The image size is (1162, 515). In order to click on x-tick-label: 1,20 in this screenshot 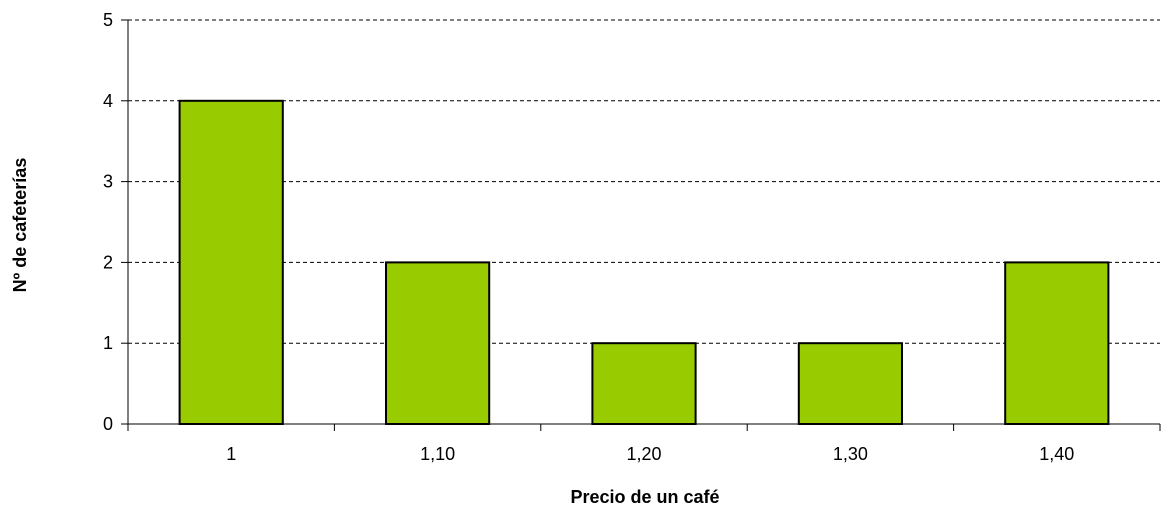, I will do `click(643, 454)`.